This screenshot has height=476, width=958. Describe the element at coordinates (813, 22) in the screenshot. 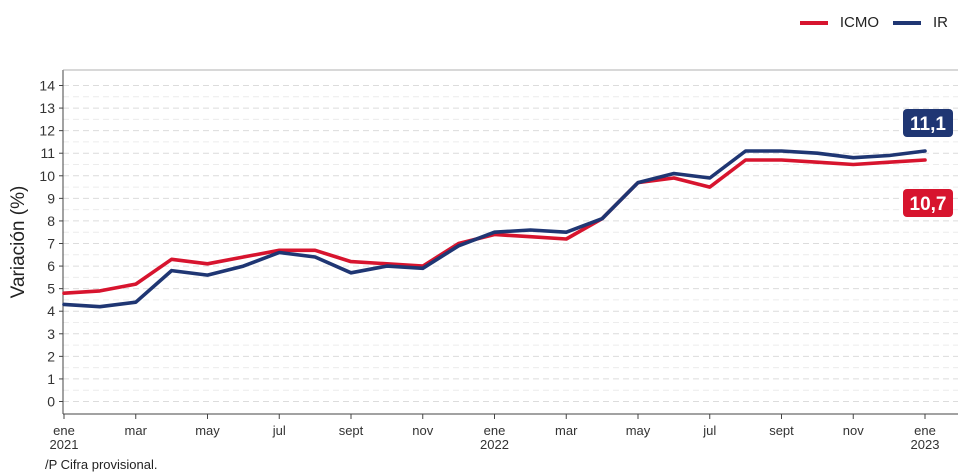

I see `legend-swatch-icmo` at that location.